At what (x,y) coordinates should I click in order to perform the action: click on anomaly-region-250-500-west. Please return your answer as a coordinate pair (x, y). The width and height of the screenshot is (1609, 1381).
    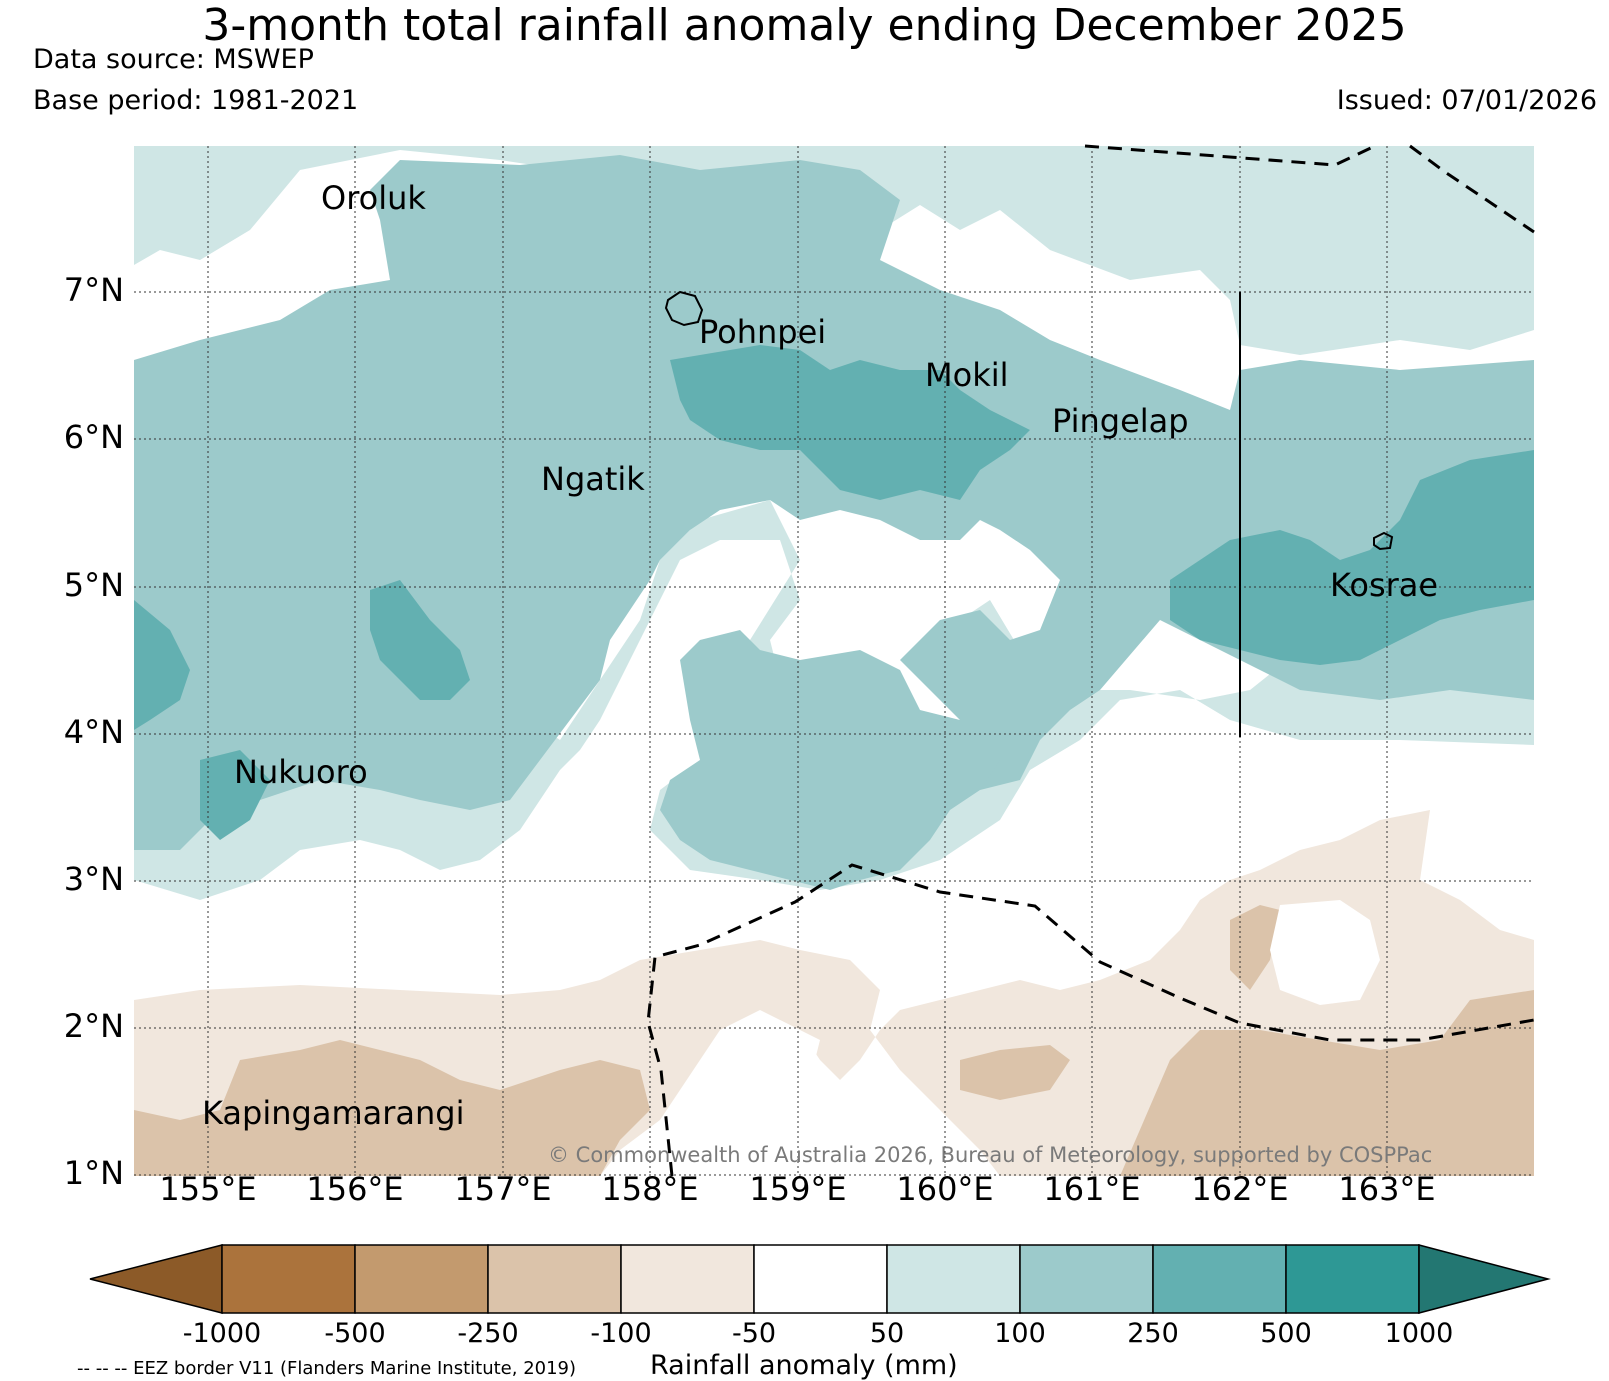
    Looking at the image, I should click on (162, 665).